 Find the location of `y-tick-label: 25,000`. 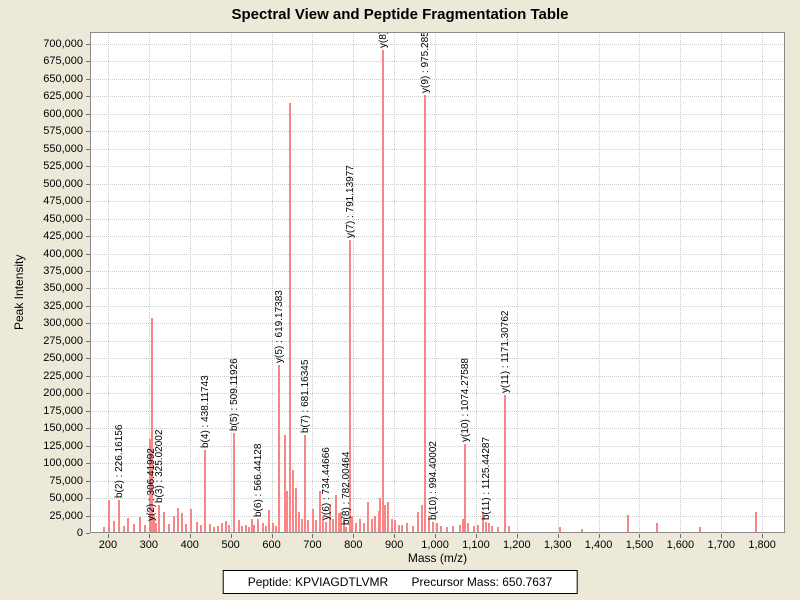

y-tick-label: 25,000 is located at coordinates (66, 515).